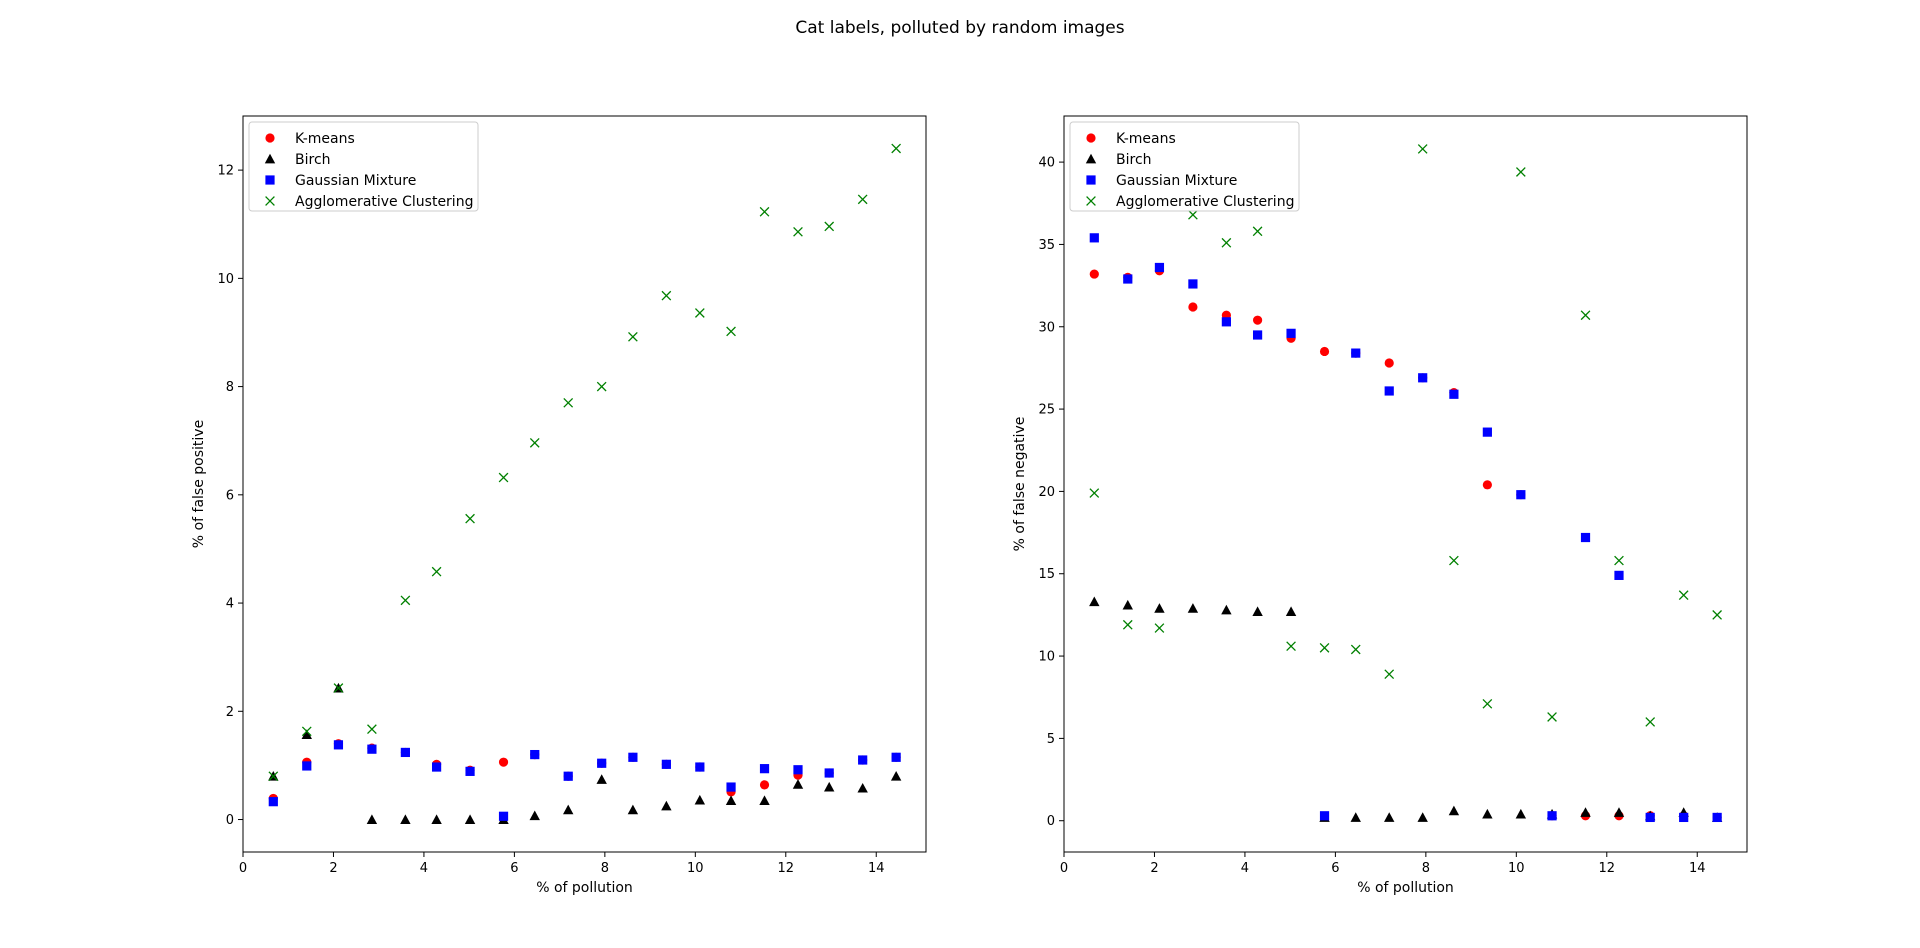  Describe the element at coordinates (1091, 138) in the screenshot. I see `legend-marker-k-means` at that location.